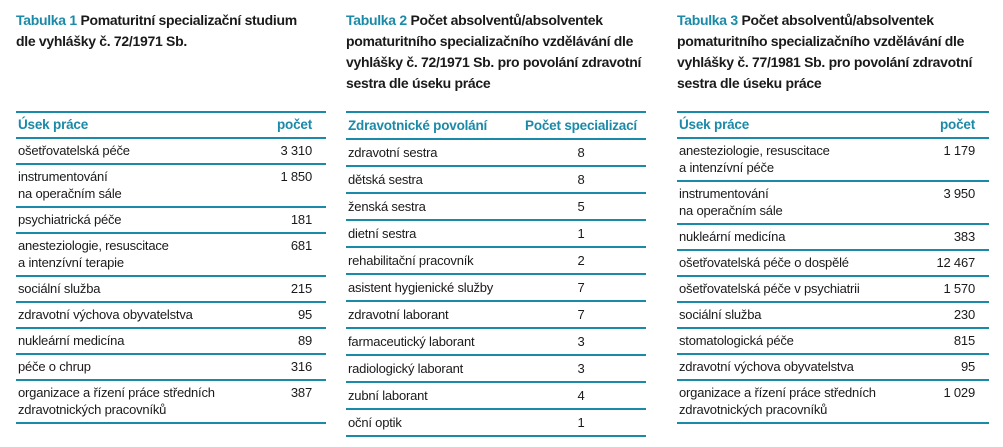 This screenshot has width=1003, height=447. I want to click on table-row: ošetřovatelská péče o dospělé 12 467, so click(833, 264).